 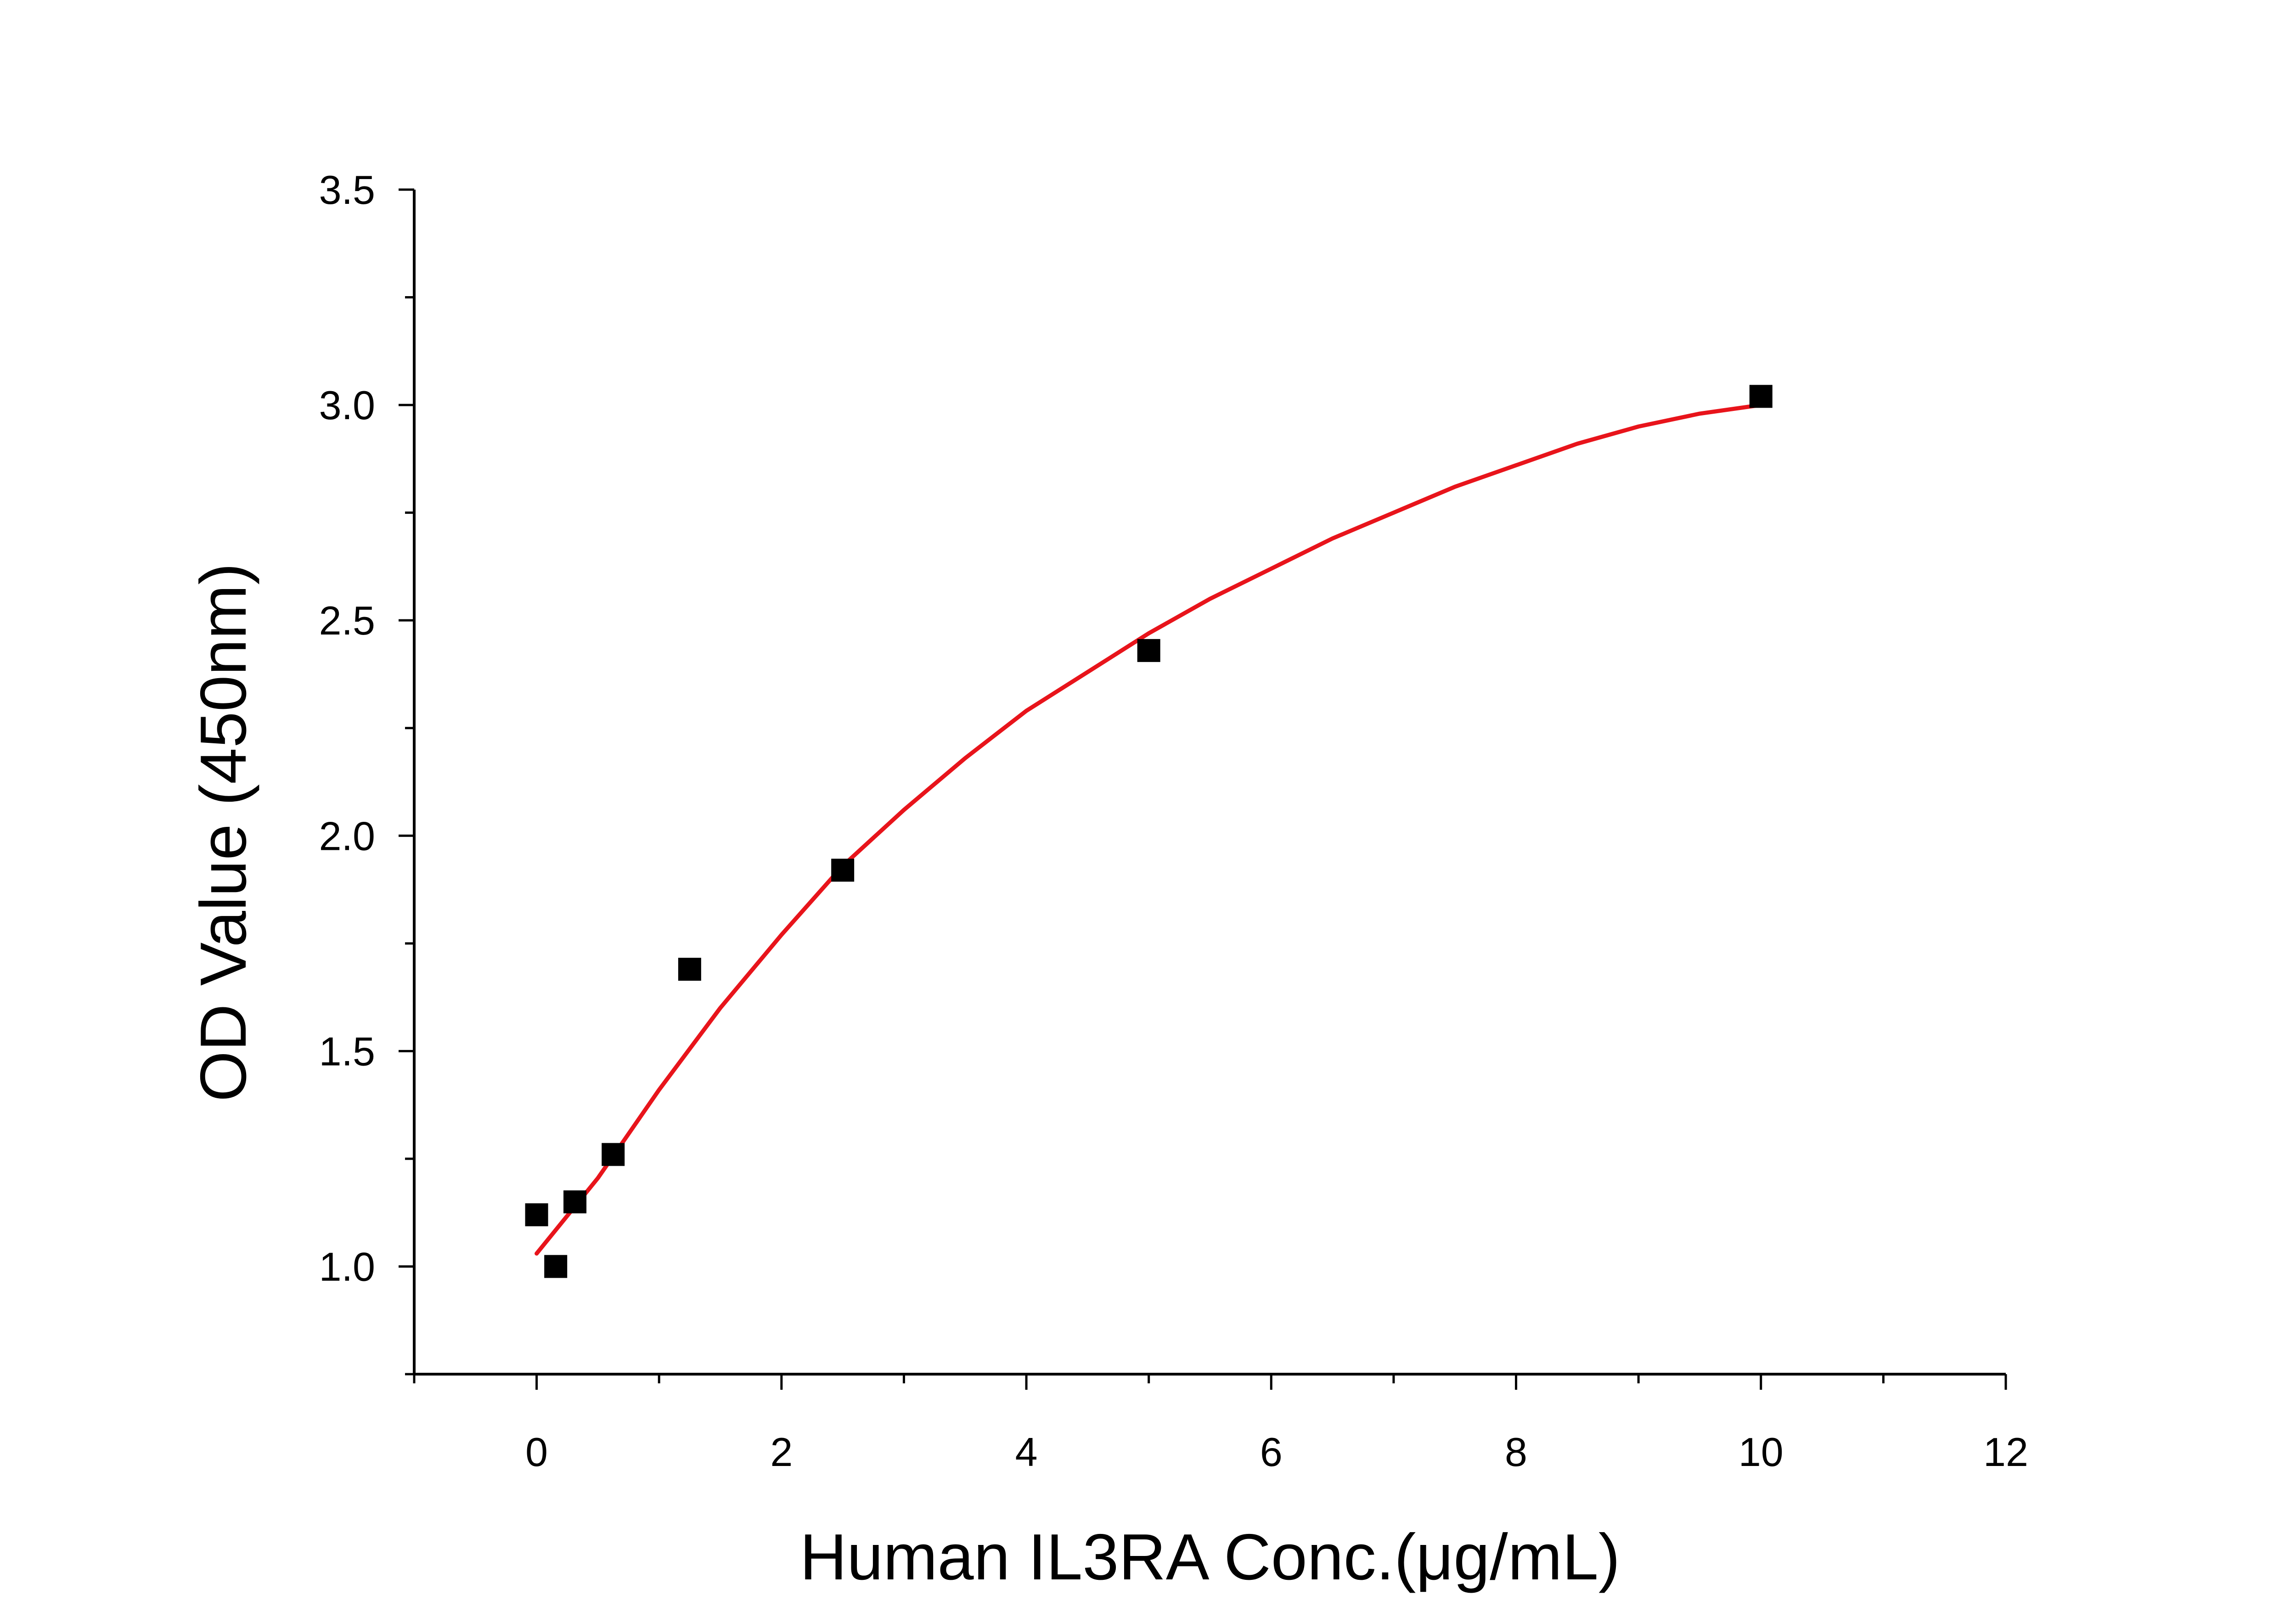 I want to click on x-axis-title: Human IL3RA Conc.(μg/mL), so click(x=1210, y=1557).